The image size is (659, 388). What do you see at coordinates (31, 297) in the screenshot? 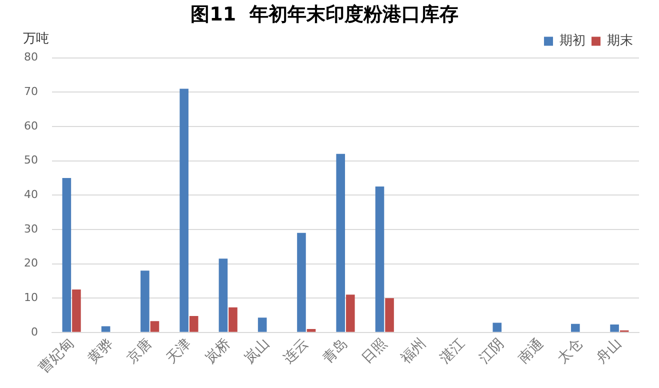
I see `y-tick-label: 10` at bounding box center [31, 297].